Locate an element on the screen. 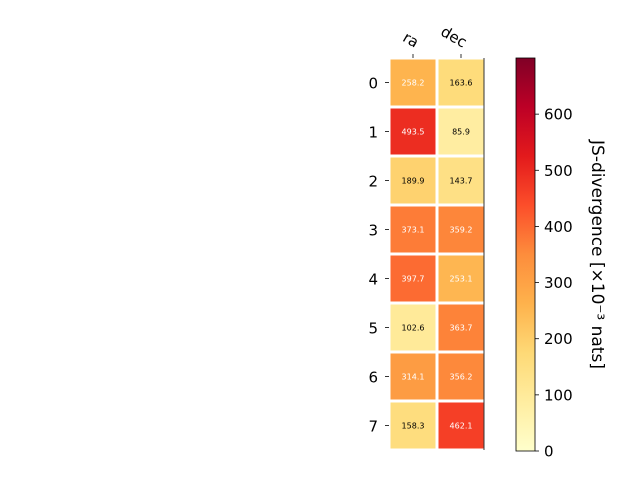  colorbar-tick-label: 200 is located at coordinates (558, 339).